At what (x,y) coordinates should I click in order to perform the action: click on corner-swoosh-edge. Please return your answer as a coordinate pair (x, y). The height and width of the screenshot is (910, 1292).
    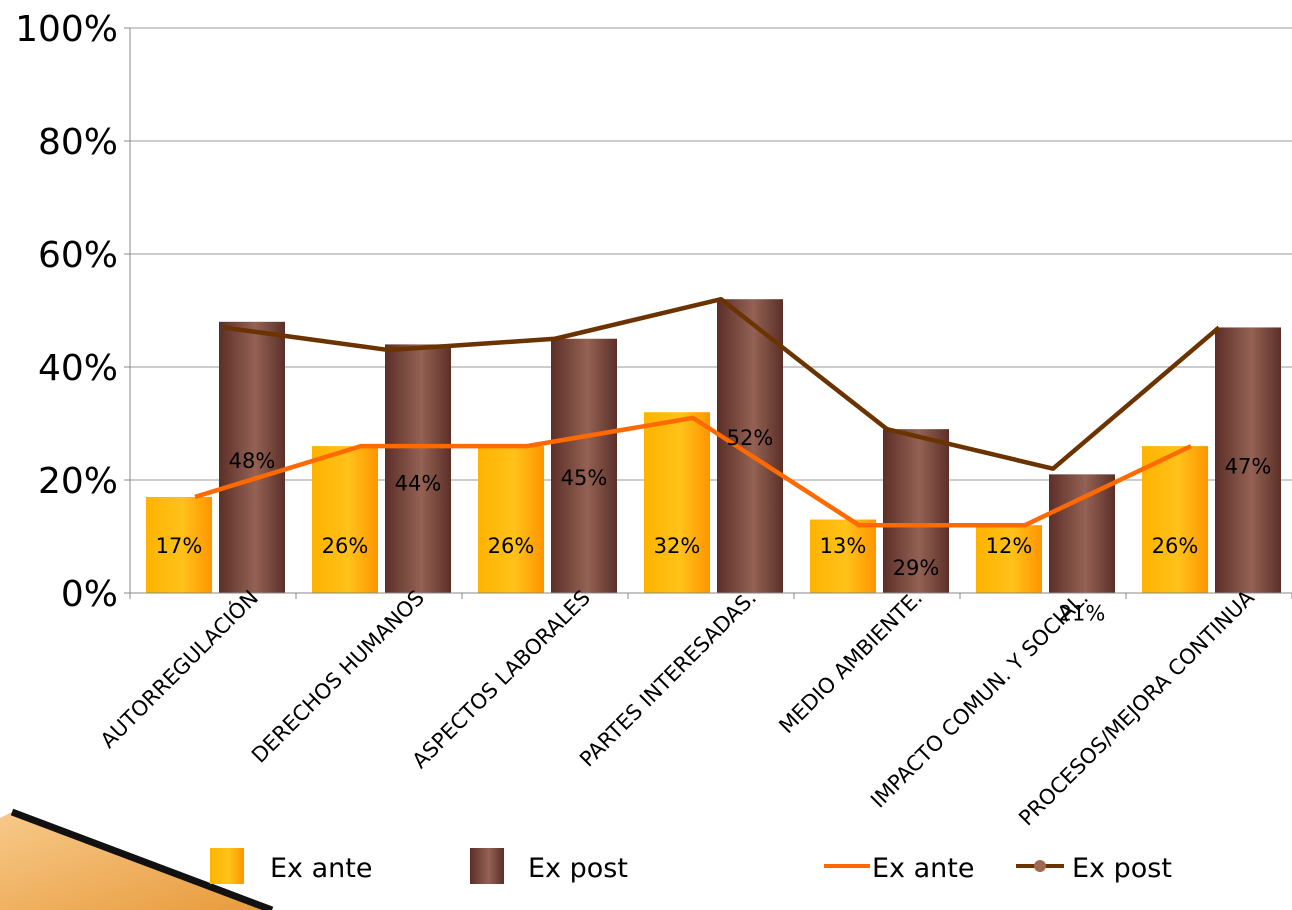
    Looking at the image, I should click on (142, 859).